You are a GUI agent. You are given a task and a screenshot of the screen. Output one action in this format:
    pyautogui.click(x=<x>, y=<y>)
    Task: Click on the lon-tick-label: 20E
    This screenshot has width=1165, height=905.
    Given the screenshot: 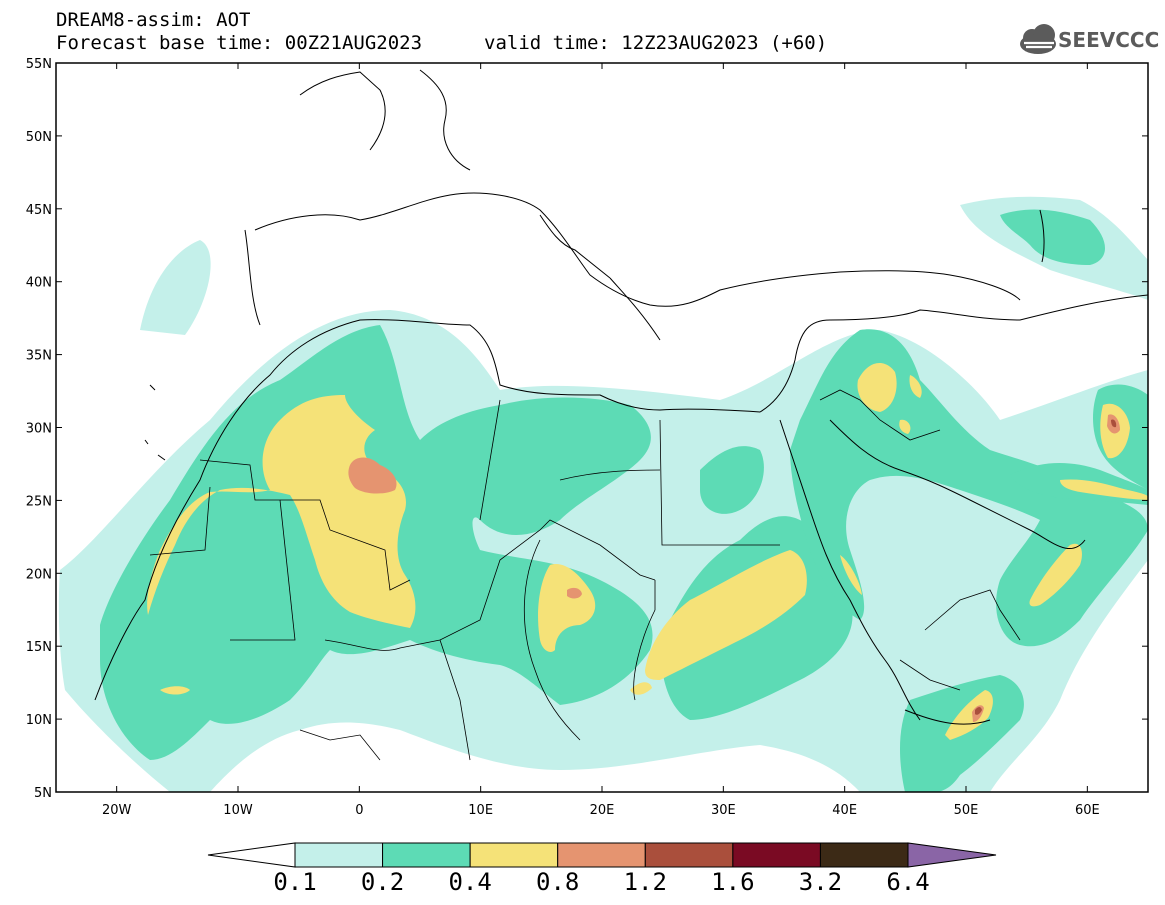 What is the action you would take?
    pyautogui.click(x=602, y=810)
    